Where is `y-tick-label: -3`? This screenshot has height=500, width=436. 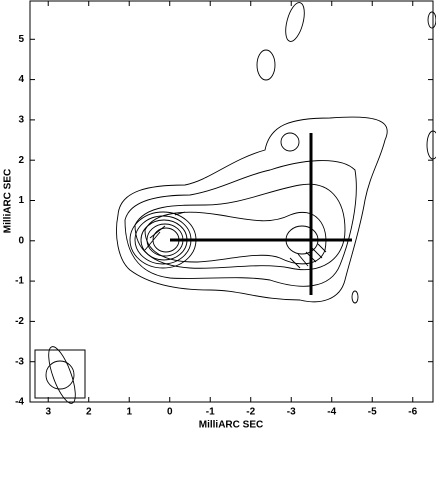 y-tick-label: -3 is located at coordinates (19, 361).